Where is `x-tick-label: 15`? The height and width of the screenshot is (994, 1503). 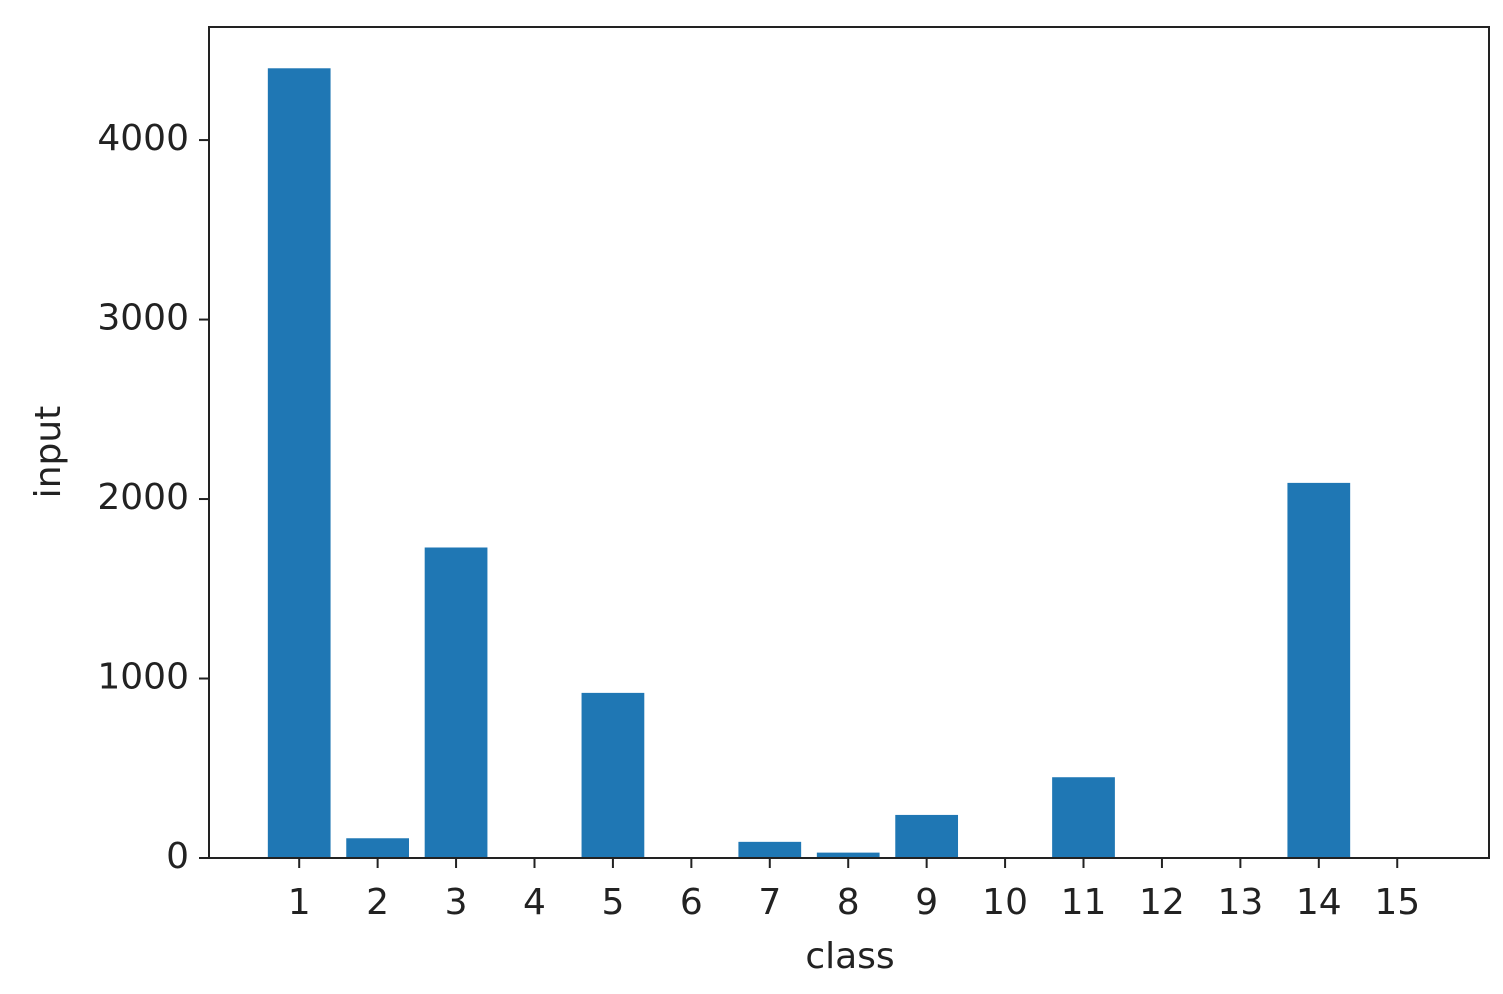
x-tick-label: 15 is located at coordinates (1397, 902).